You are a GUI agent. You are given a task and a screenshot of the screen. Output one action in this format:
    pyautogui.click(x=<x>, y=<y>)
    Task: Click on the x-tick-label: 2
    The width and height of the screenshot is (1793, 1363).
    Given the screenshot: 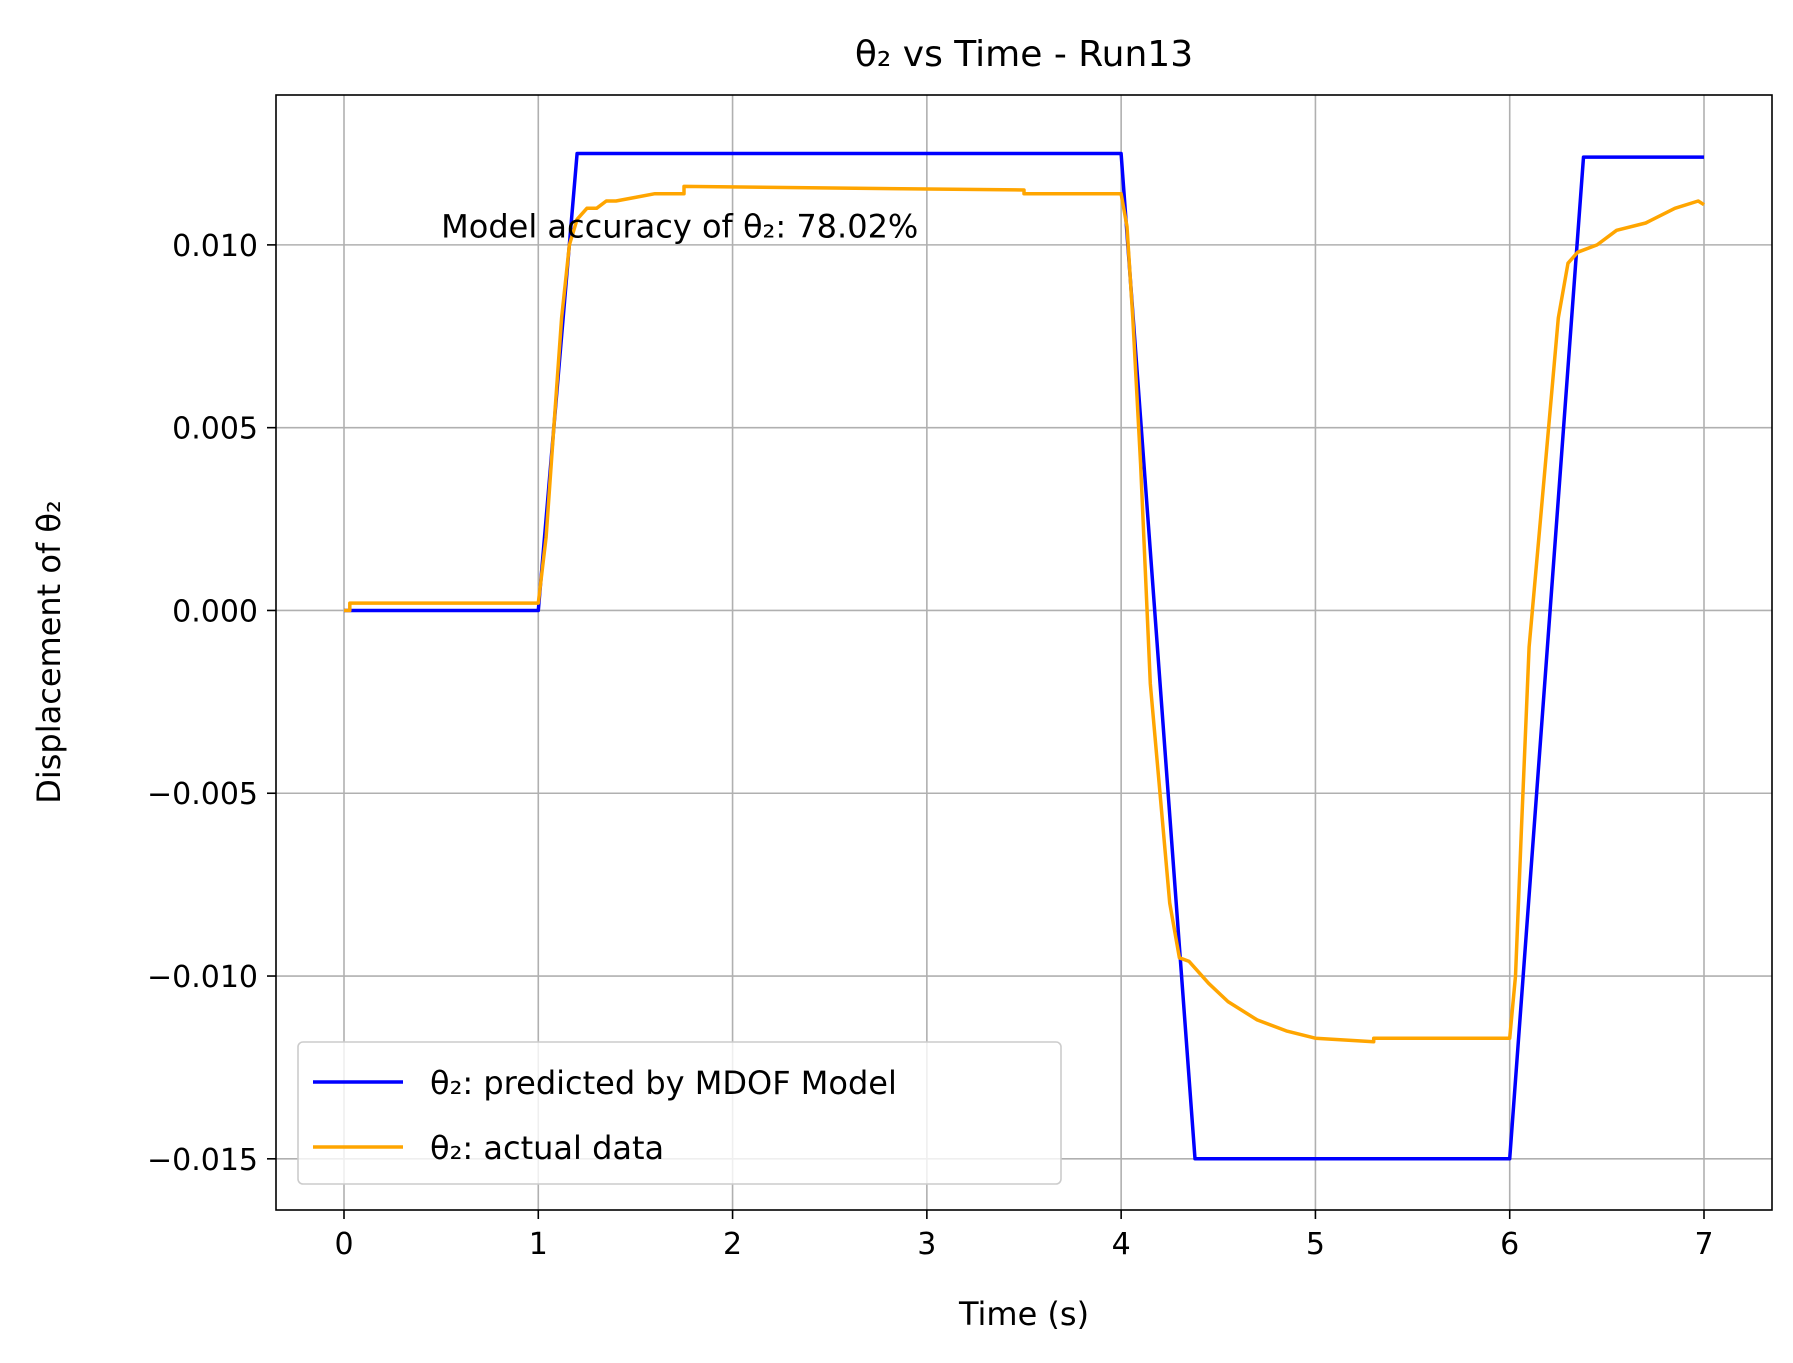 What is the action you would take?
    pyautogui.click(x=732, y=1244)
    